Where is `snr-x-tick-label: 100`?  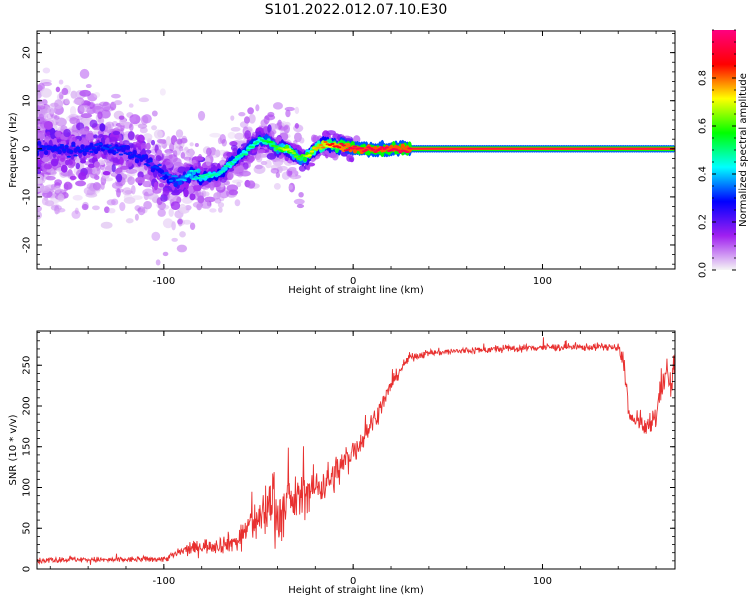
snr-x-tick-label: 100 is located at coordinates (542, 581).